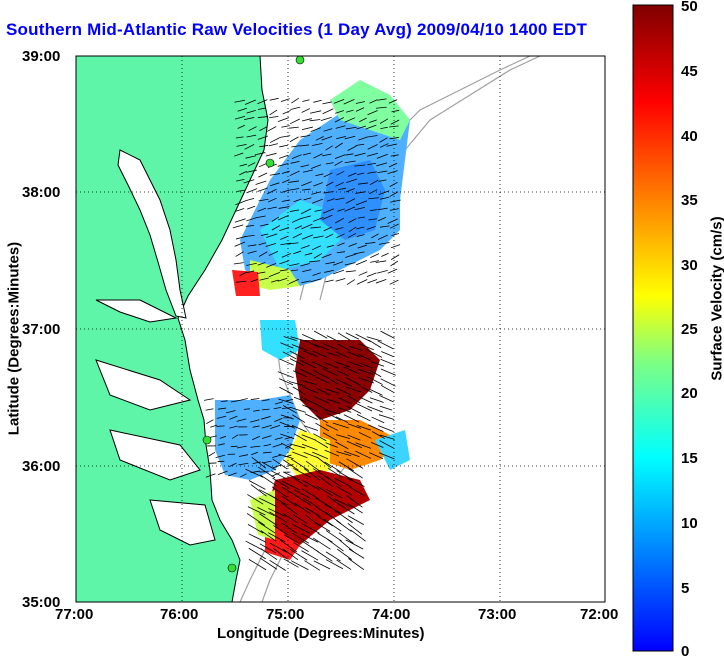 The width and height of the screenshot is (724, 660). Describe the element at coordinates (653, 328) in the screenshot. I see `colorbar` at that location.